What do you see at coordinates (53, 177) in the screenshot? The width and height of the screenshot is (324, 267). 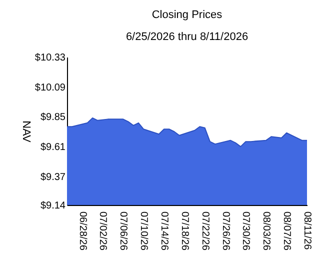 I see `y-tick-label: $9.37` at bounding box center [53, 177].